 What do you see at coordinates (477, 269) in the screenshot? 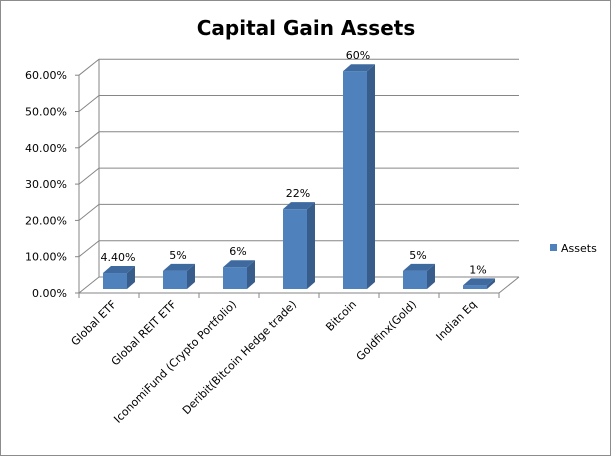
I see `data-label: 1%` at bounding box center [477, 269].